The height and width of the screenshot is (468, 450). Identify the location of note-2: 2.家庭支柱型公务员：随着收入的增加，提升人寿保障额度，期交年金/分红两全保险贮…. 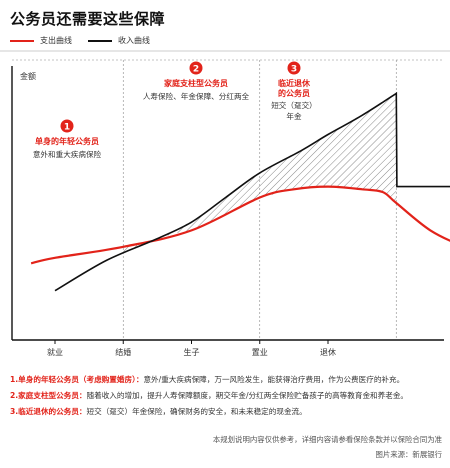
(228, 395).